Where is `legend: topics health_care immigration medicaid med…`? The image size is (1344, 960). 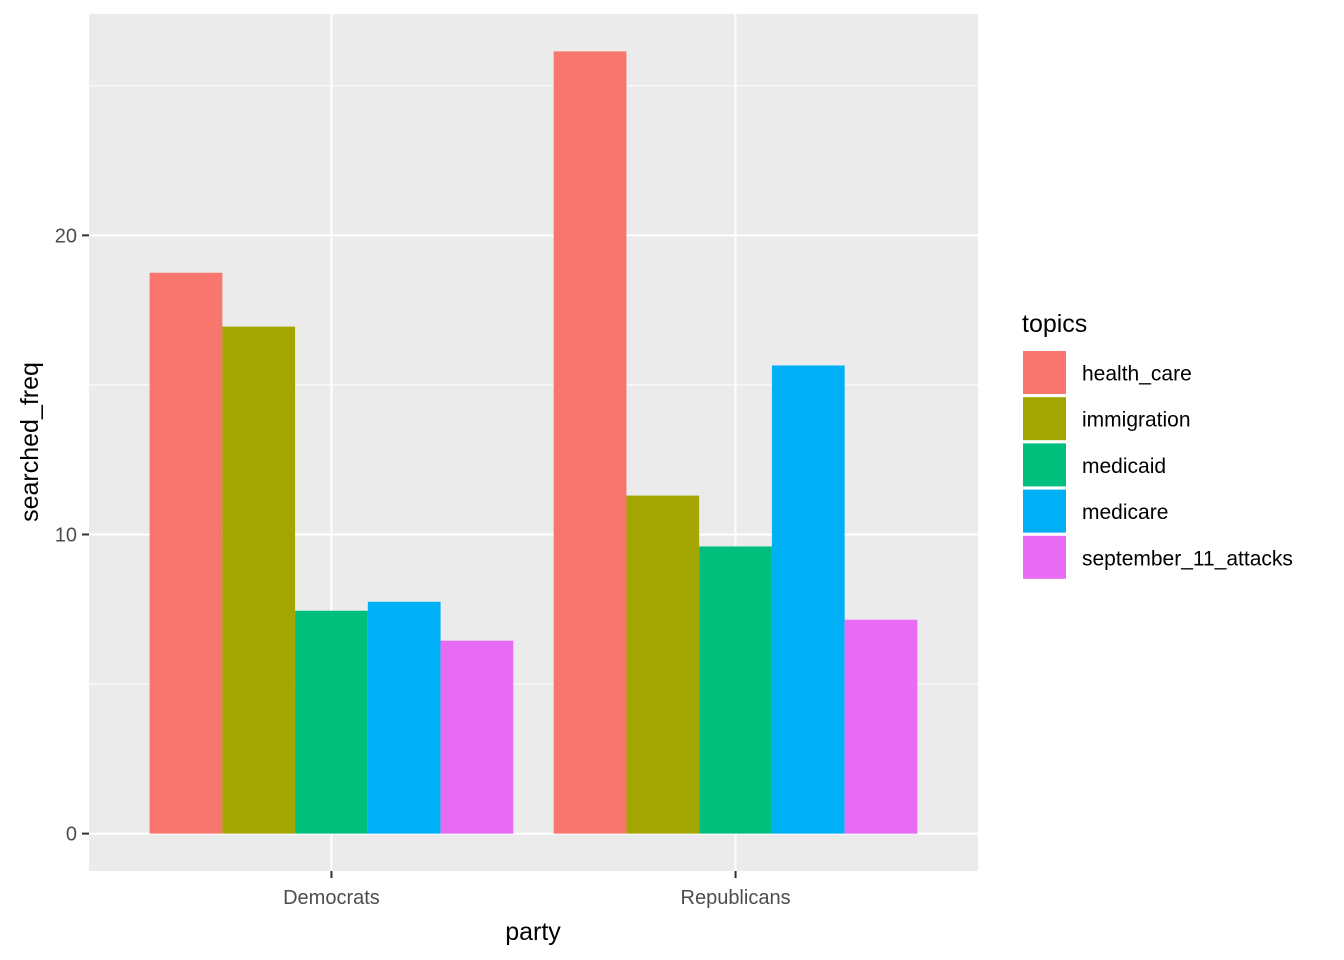
legend: topics health_care immigration medicaid med… is located at coordinates (1157, 444).